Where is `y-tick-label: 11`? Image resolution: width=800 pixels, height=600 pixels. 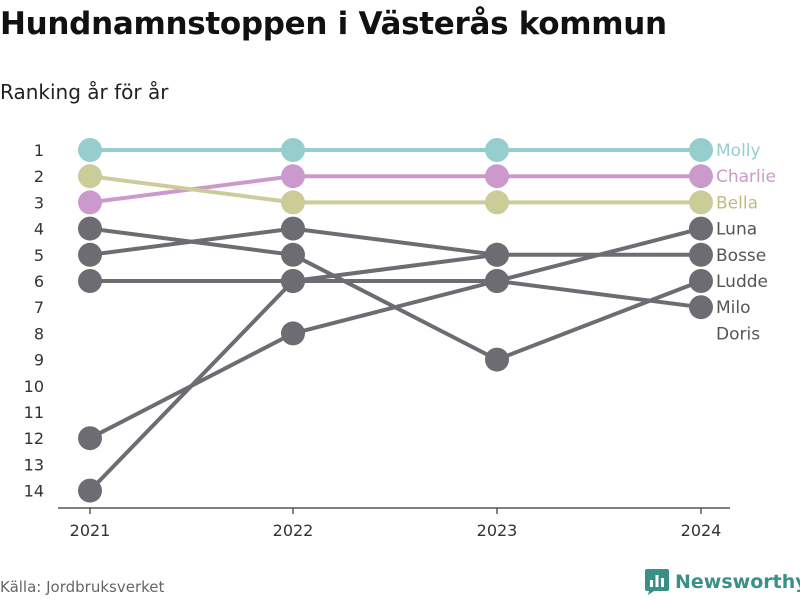
y-tick-label: 11 is located at coordinates (34, 412).